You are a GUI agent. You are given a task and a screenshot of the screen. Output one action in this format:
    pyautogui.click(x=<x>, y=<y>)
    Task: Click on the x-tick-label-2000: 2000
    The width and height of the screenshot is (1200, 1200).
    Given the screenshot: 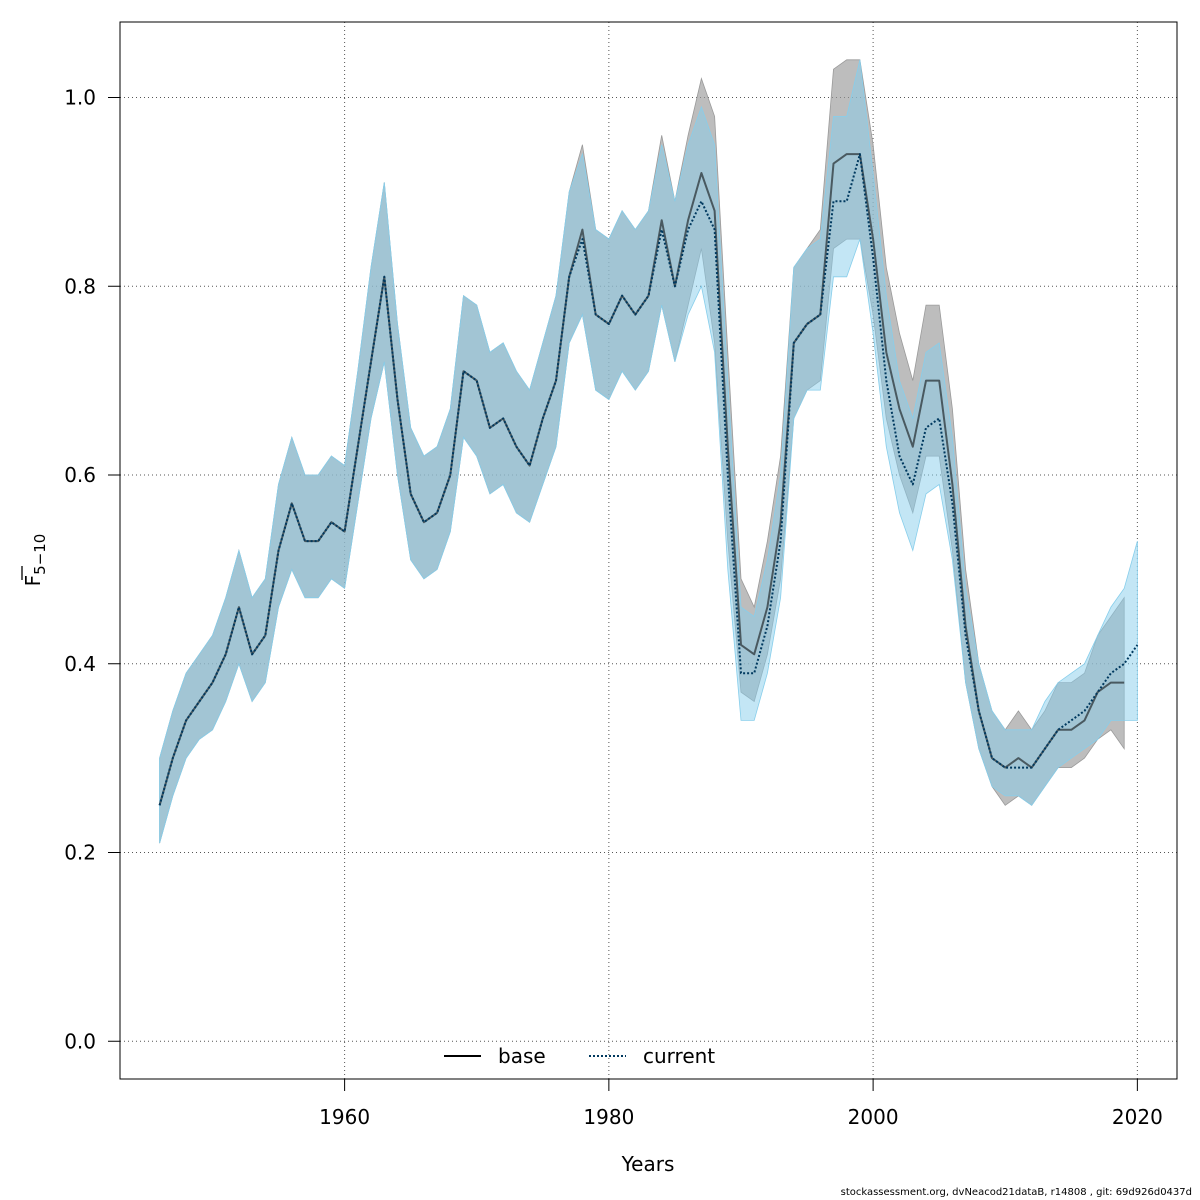 What is the action you would take?
    pyautogui.click(x=873, y=1117)
    